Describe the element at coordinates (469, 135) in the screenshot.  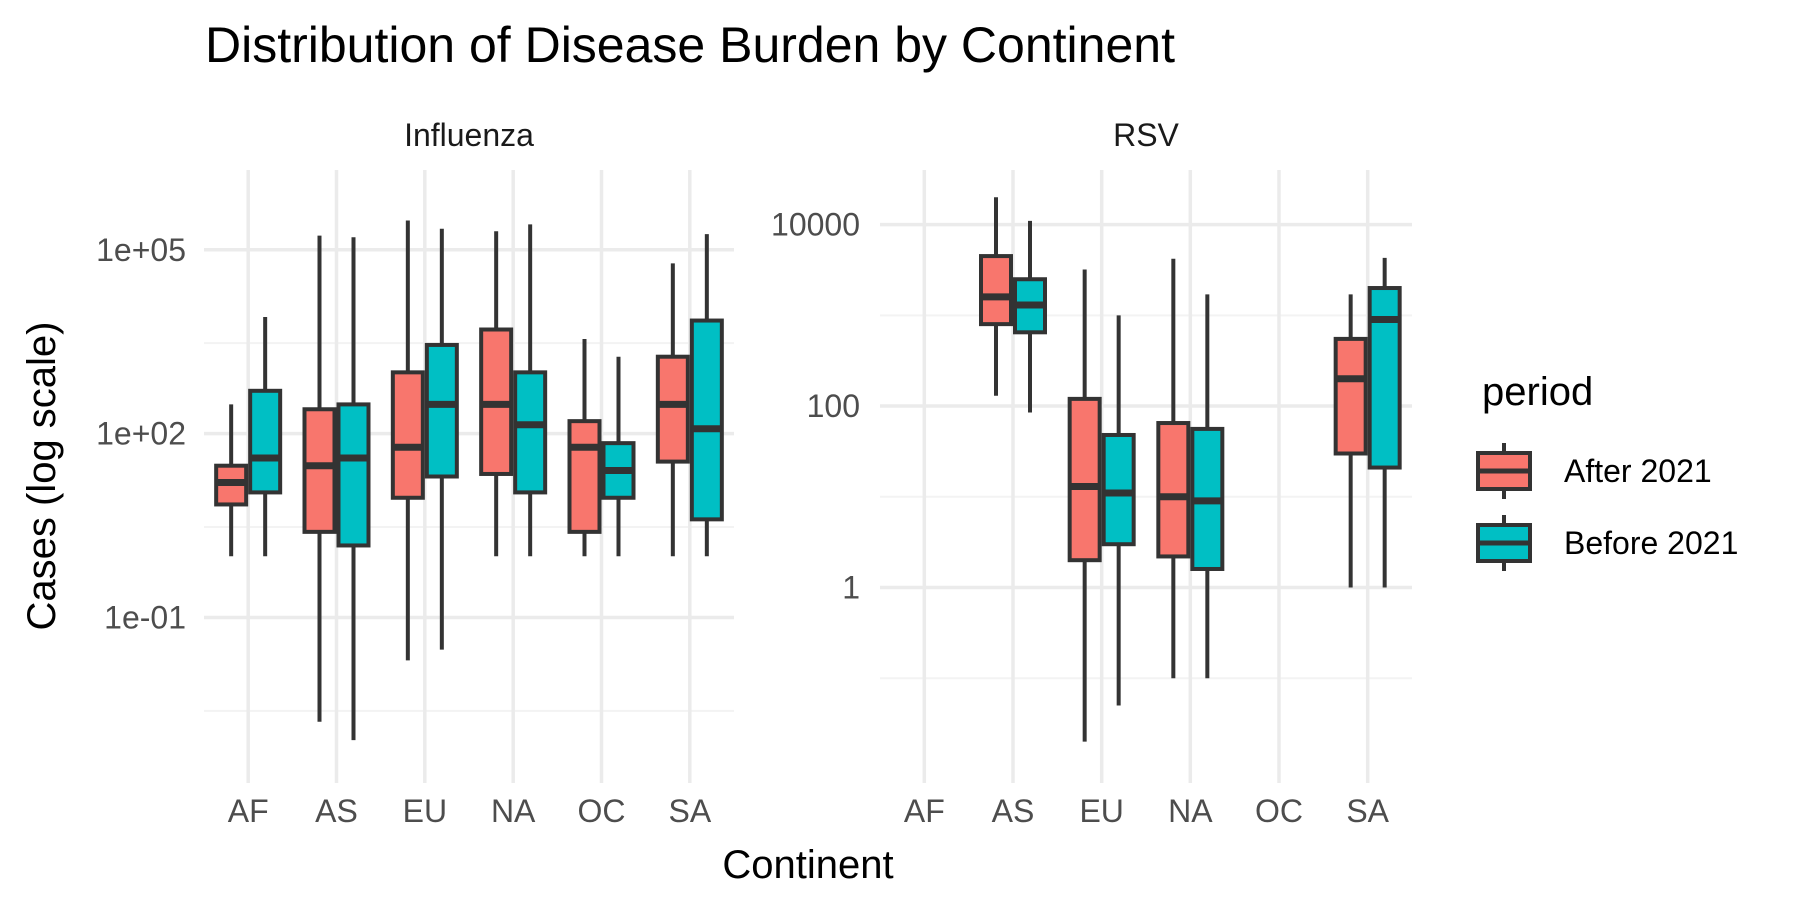
I see `facet-strip-label: Influenza` at that location.